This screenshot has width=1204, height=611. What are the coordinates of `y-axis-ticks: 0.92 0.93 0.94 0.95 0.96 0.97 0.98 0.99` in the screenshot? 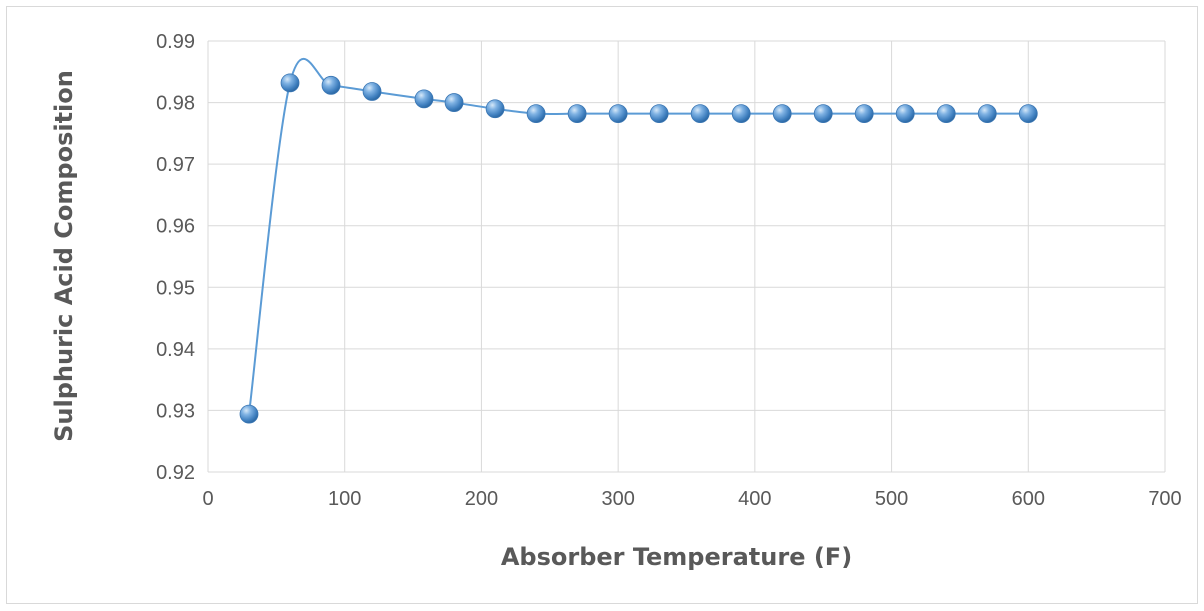 It's located at (175, 257).